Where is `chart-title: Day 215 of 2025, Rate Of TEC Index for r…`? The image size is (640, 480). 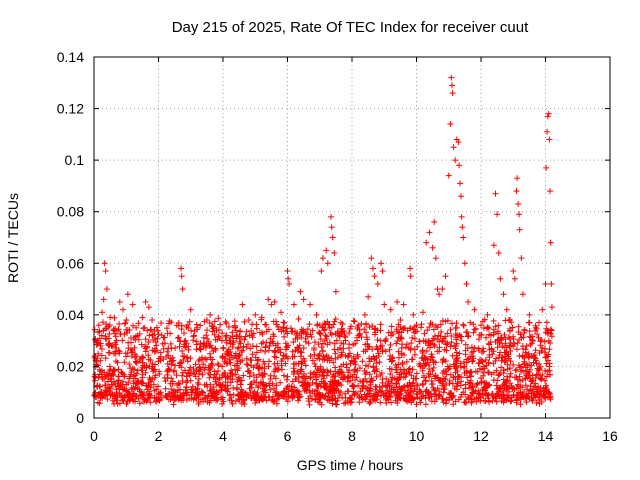
chart-title: Day 215 of 2025, Rate Of TEC Index for r… is located at coordinates (350, 27).